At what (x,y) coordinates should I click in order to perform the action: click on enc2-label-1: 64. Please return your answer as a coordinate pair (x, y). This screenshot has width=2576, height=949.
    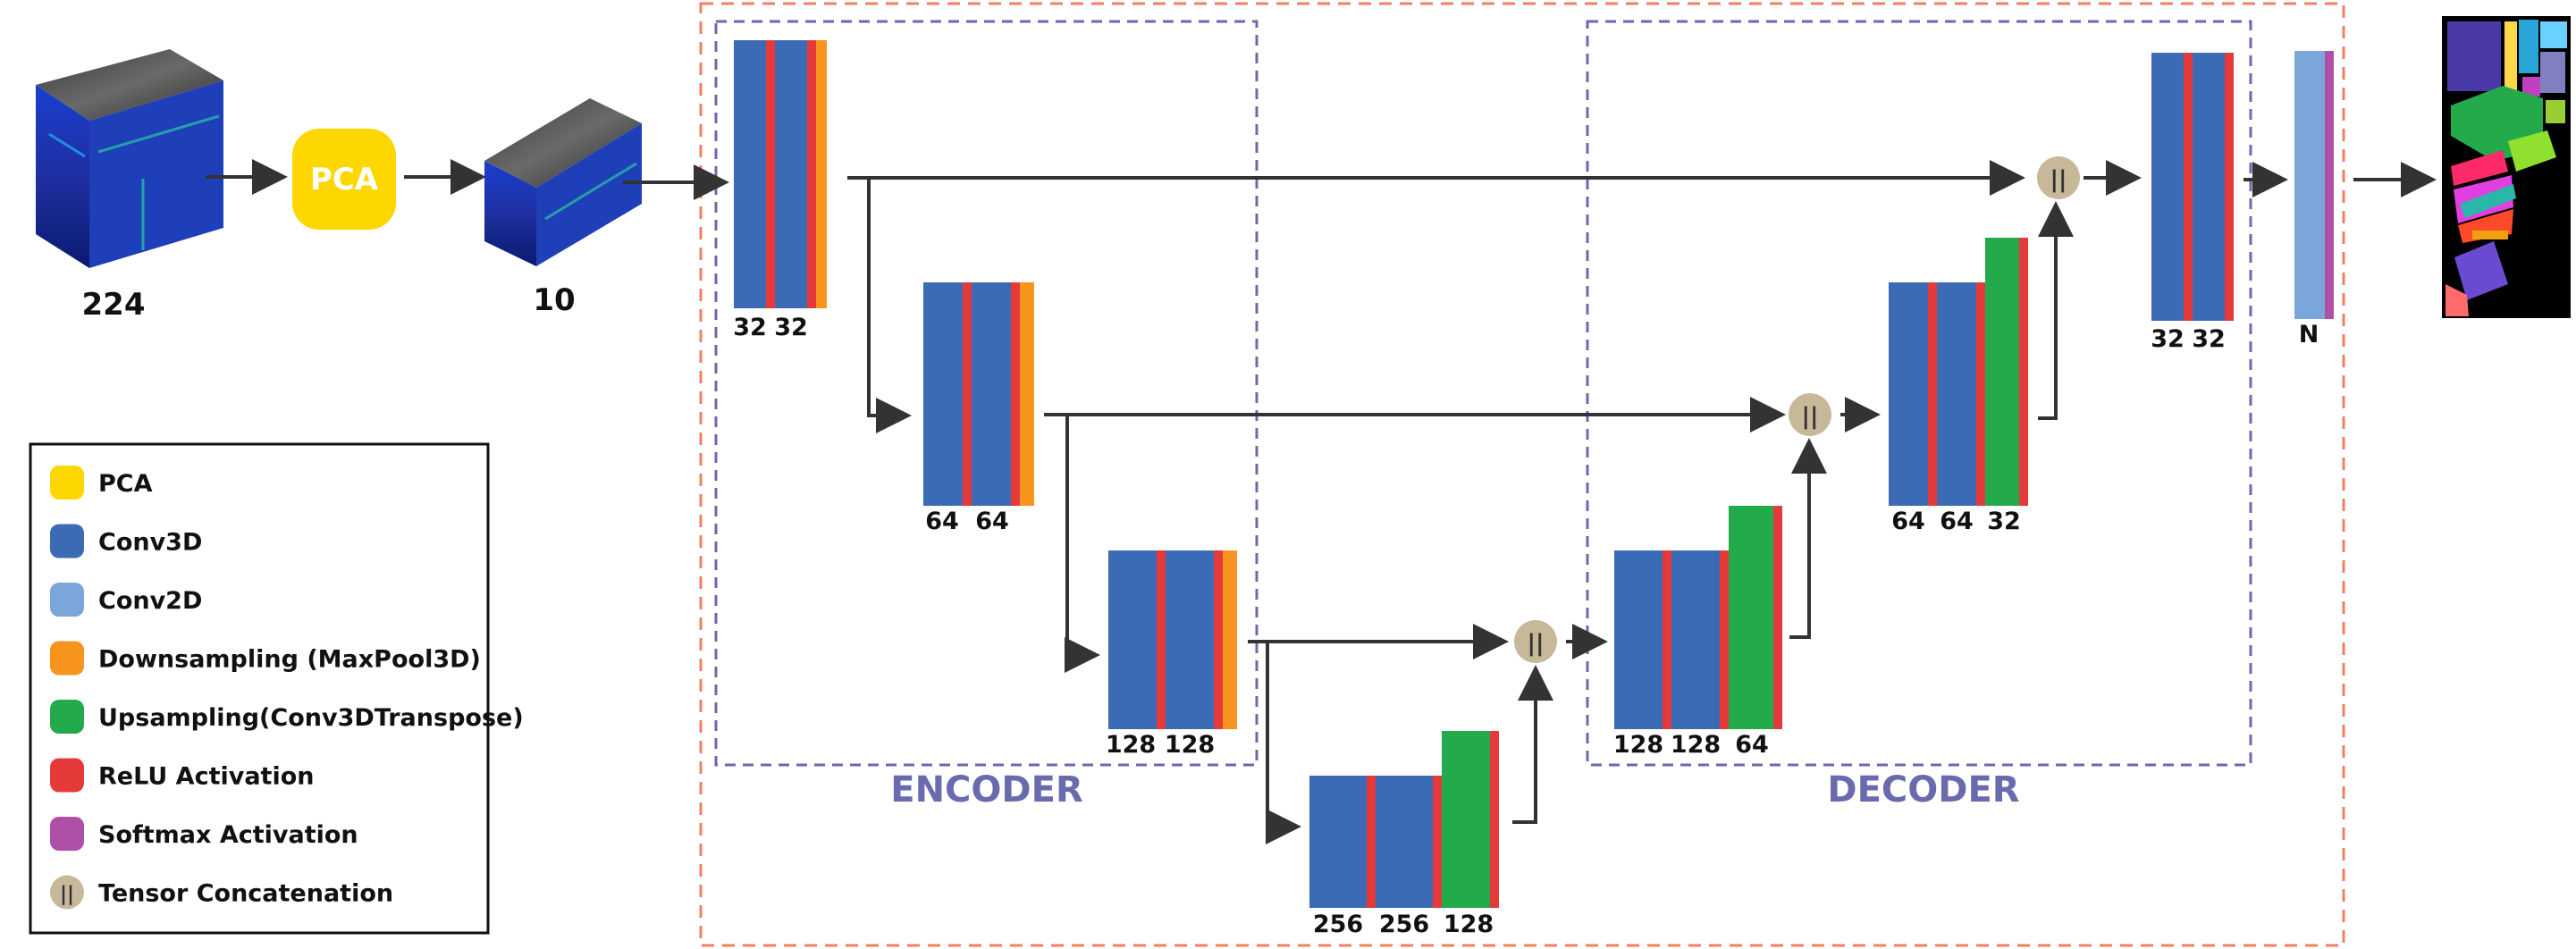
    Looking at the image, I should click on (942, 522).